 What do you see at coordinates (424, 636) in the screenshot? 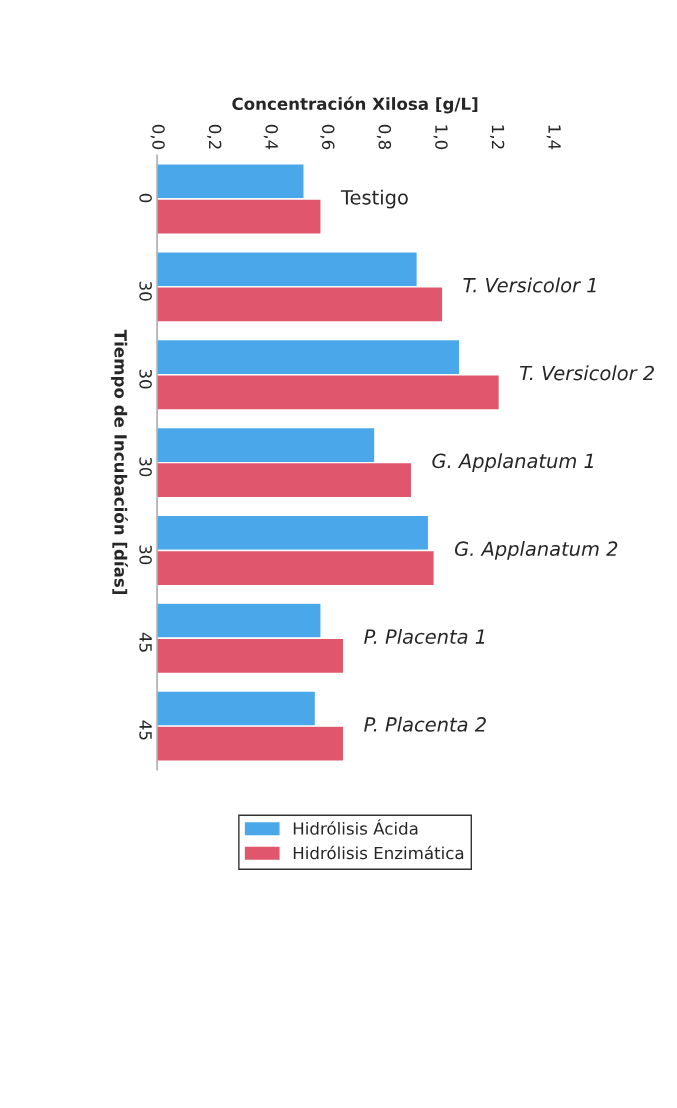
I see `annotation: P. Placenta 1` at bounding box center [424, 636].